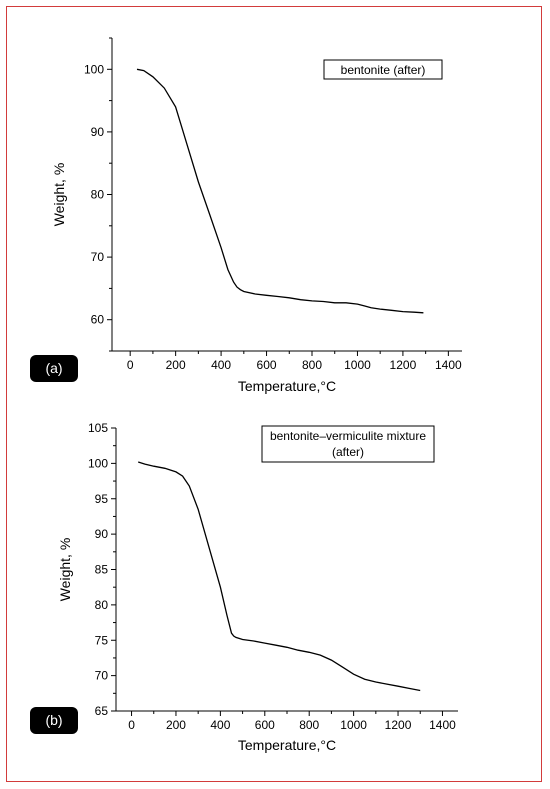 The image size is (550, 789). Describe the element at coordinates (102, 676) in the screenshot. I see `chart-b-y-tick-label: 70` at that location.